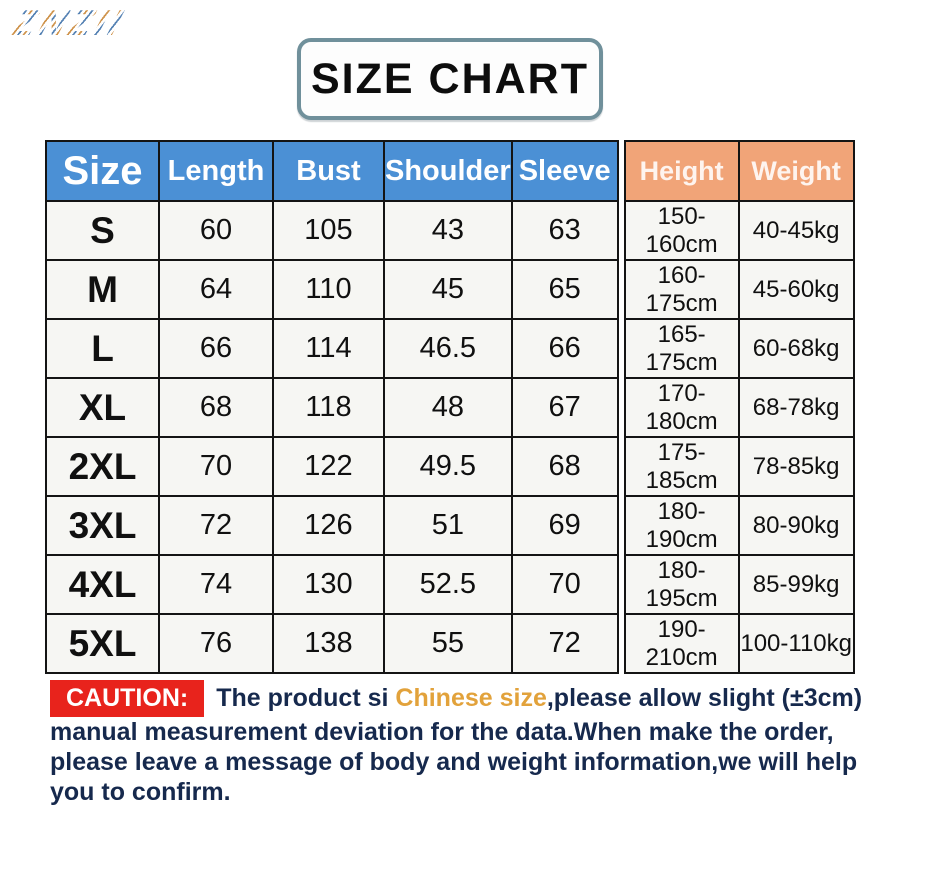 The height and width of the screenshot is (871, 929). What do you see at coordinates (448, 466) in the screenshot?
I see `shoulder-value: 49.5` at bounding box center [448, 466].